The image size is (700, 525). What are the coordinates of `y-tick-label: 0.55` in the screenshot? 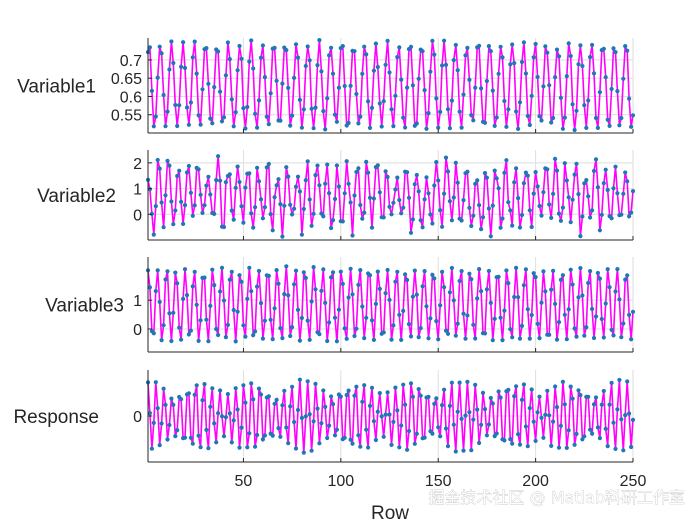 It's located at (126, 116).